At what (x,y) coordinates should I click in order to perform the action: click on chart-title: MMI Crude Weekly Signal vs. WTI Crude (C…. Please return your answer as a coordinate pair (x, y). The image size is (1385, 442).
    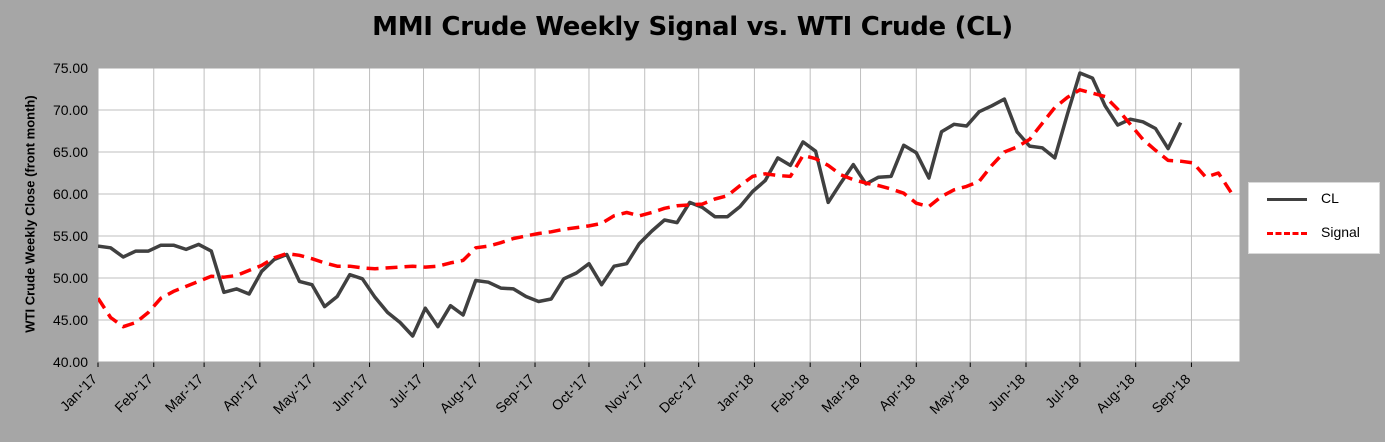
    Looking at the image, I should click on (692, 27).